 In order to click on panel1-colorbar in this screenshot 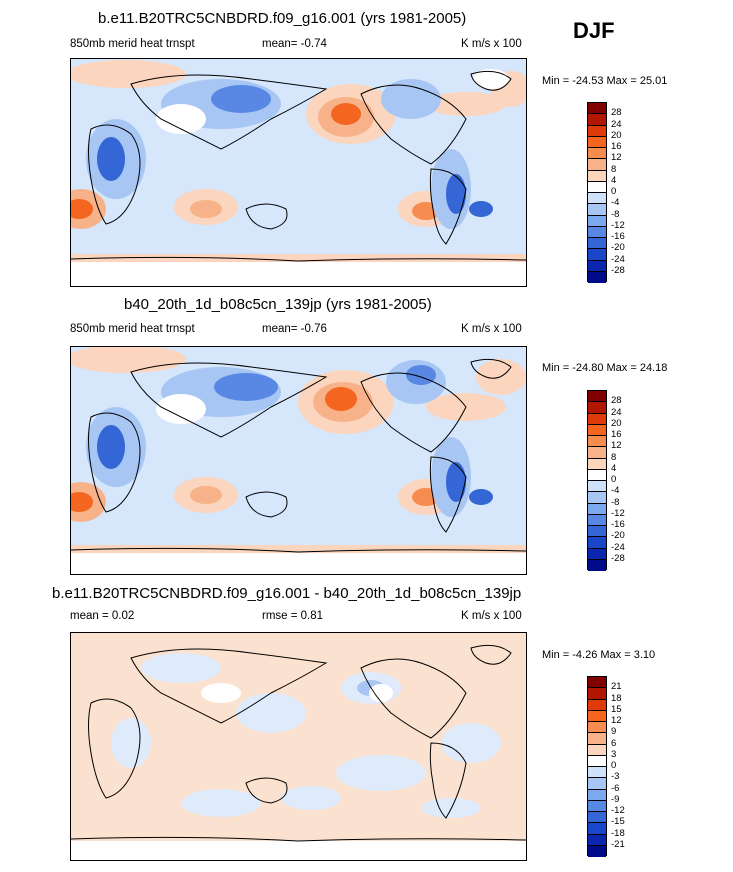, I will do `click(597, 192)`.